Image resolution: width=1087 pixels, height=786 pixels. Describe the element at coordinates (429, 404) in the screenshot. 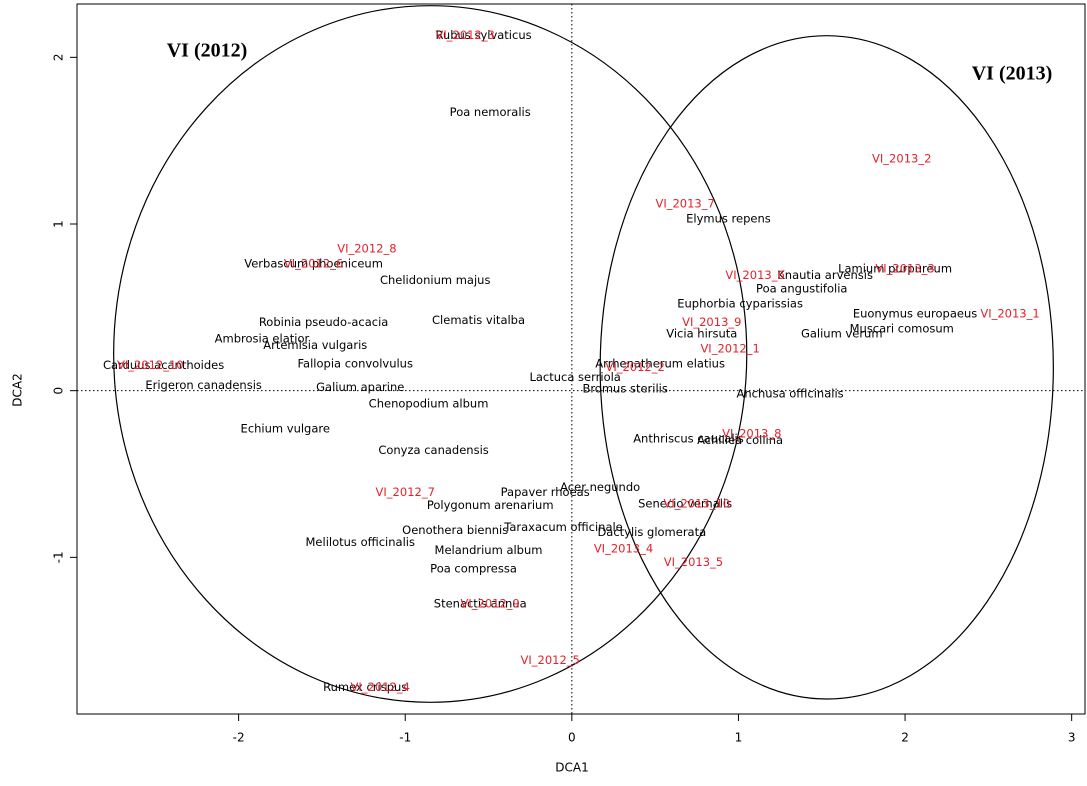

I see `point-label: Chenopodium album` at that location.